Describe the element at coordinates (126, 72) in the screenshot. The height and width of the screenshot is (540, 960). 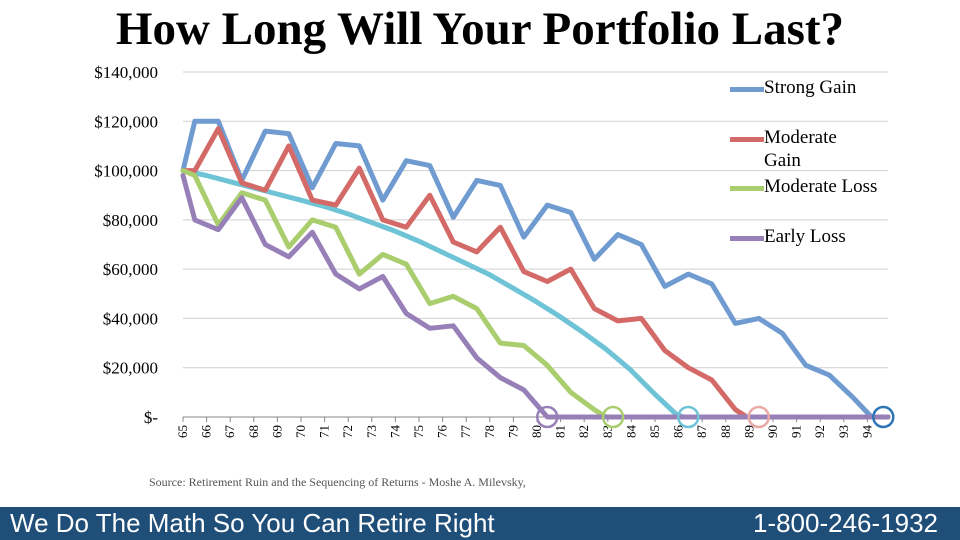
I see `y-tick-label: $140,000` at that location.